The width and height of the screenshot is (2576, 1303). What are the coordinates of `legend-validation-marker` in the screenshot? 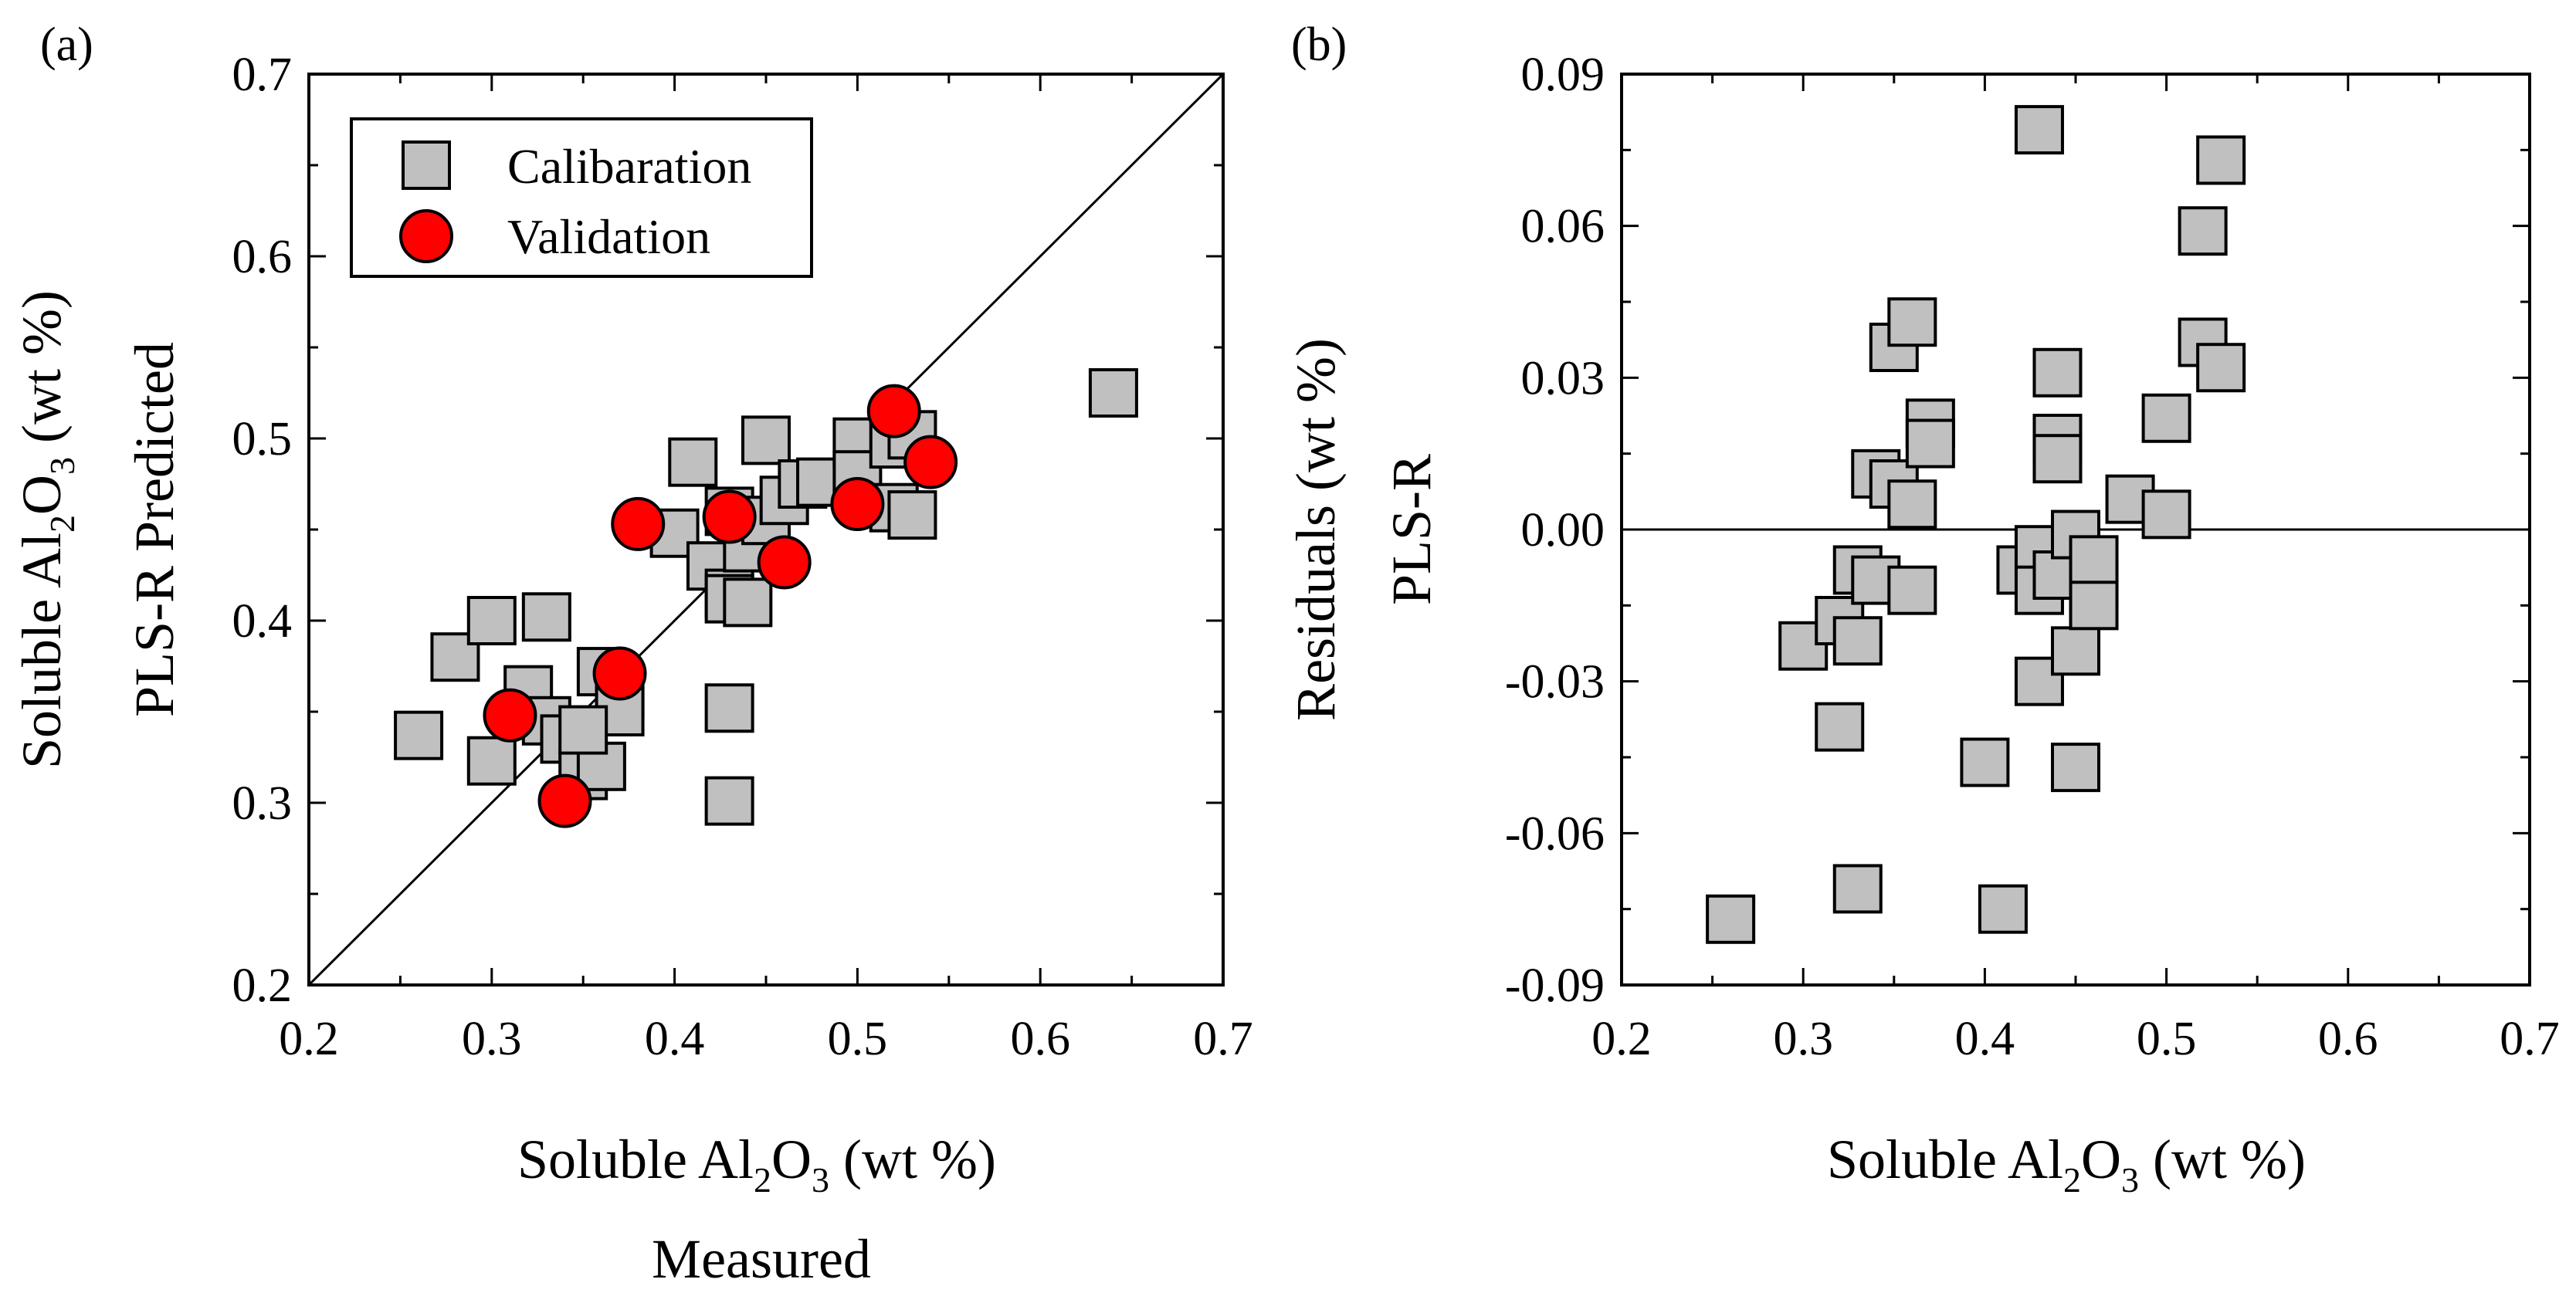 It's located at (426, 236).